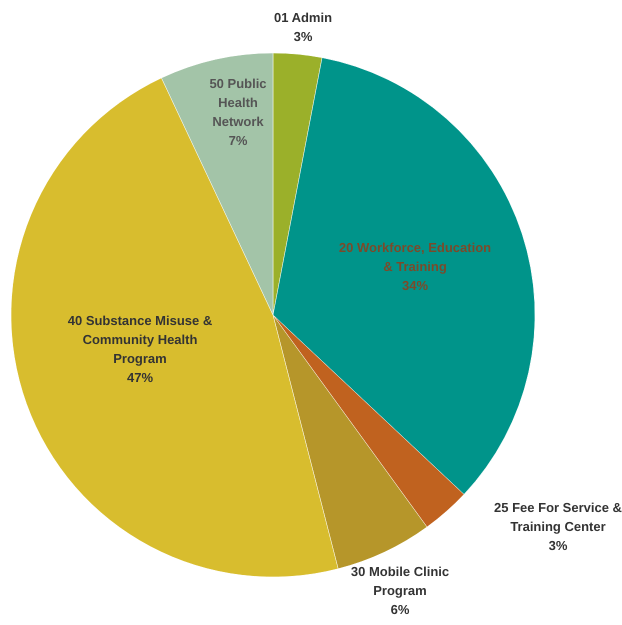 This screenshot has height=625, width=622. What do you see at coordinates (140, 377) in the screenshot?
I see `data-label: 47%` at bounding box center [140, 377].